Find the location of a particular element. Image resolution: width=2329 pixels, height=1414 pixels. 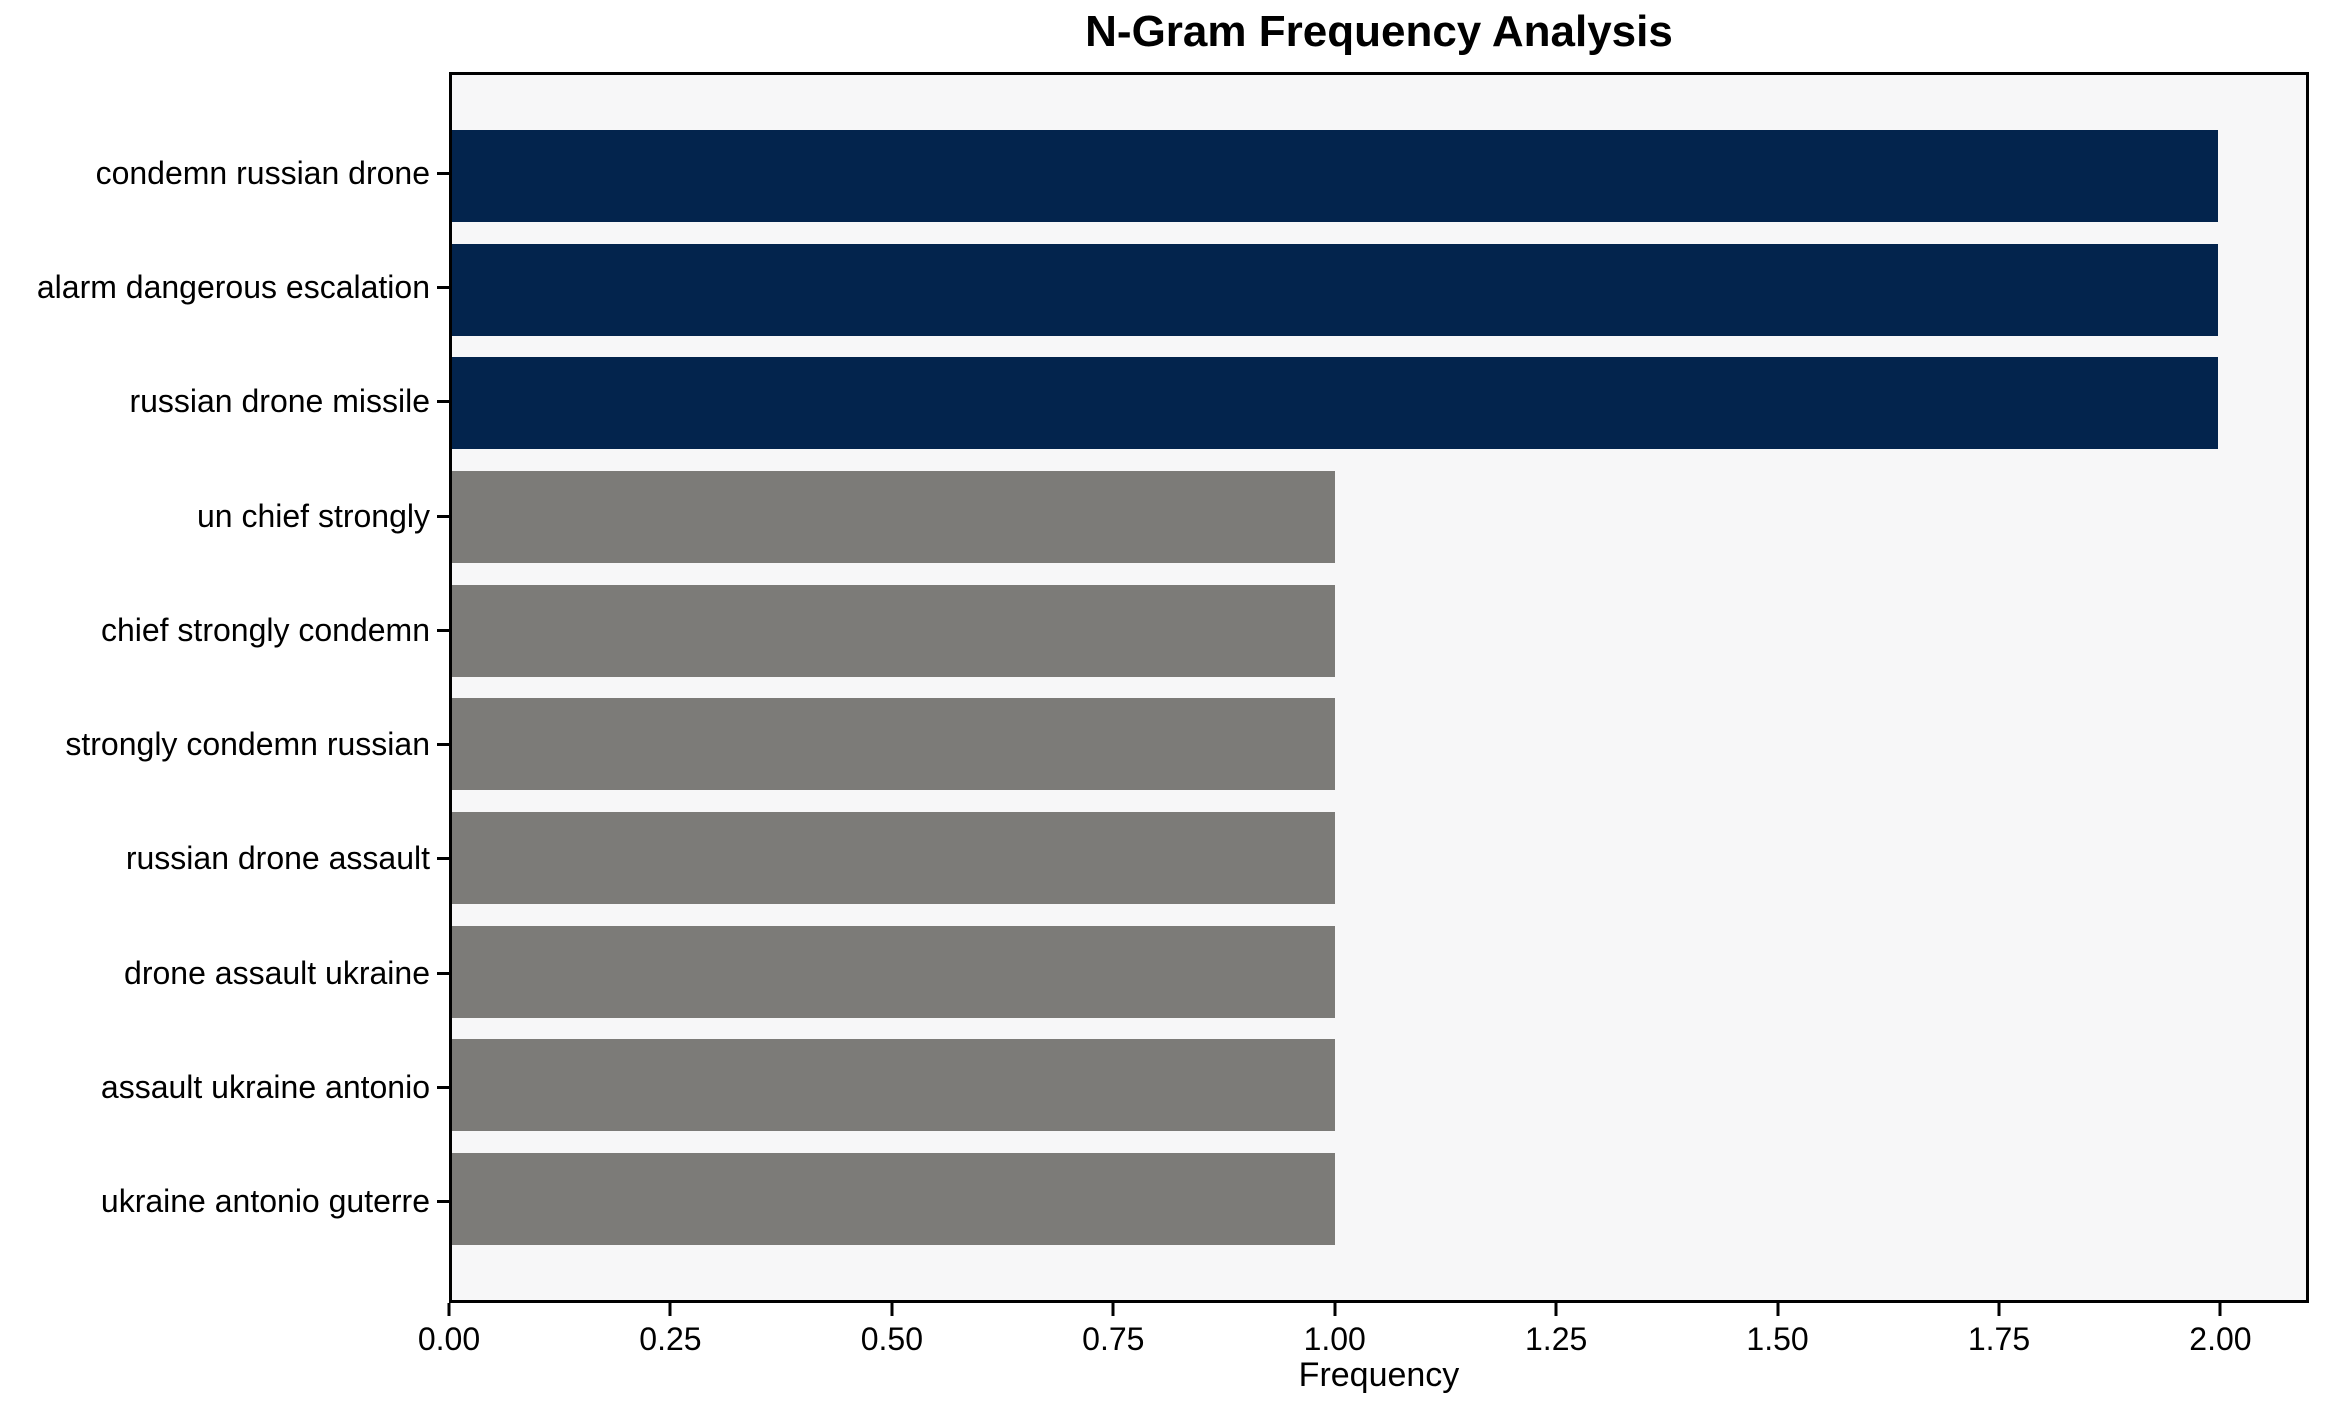

y-row: alarm dangerous escalation is located at coordinates (224, 287).